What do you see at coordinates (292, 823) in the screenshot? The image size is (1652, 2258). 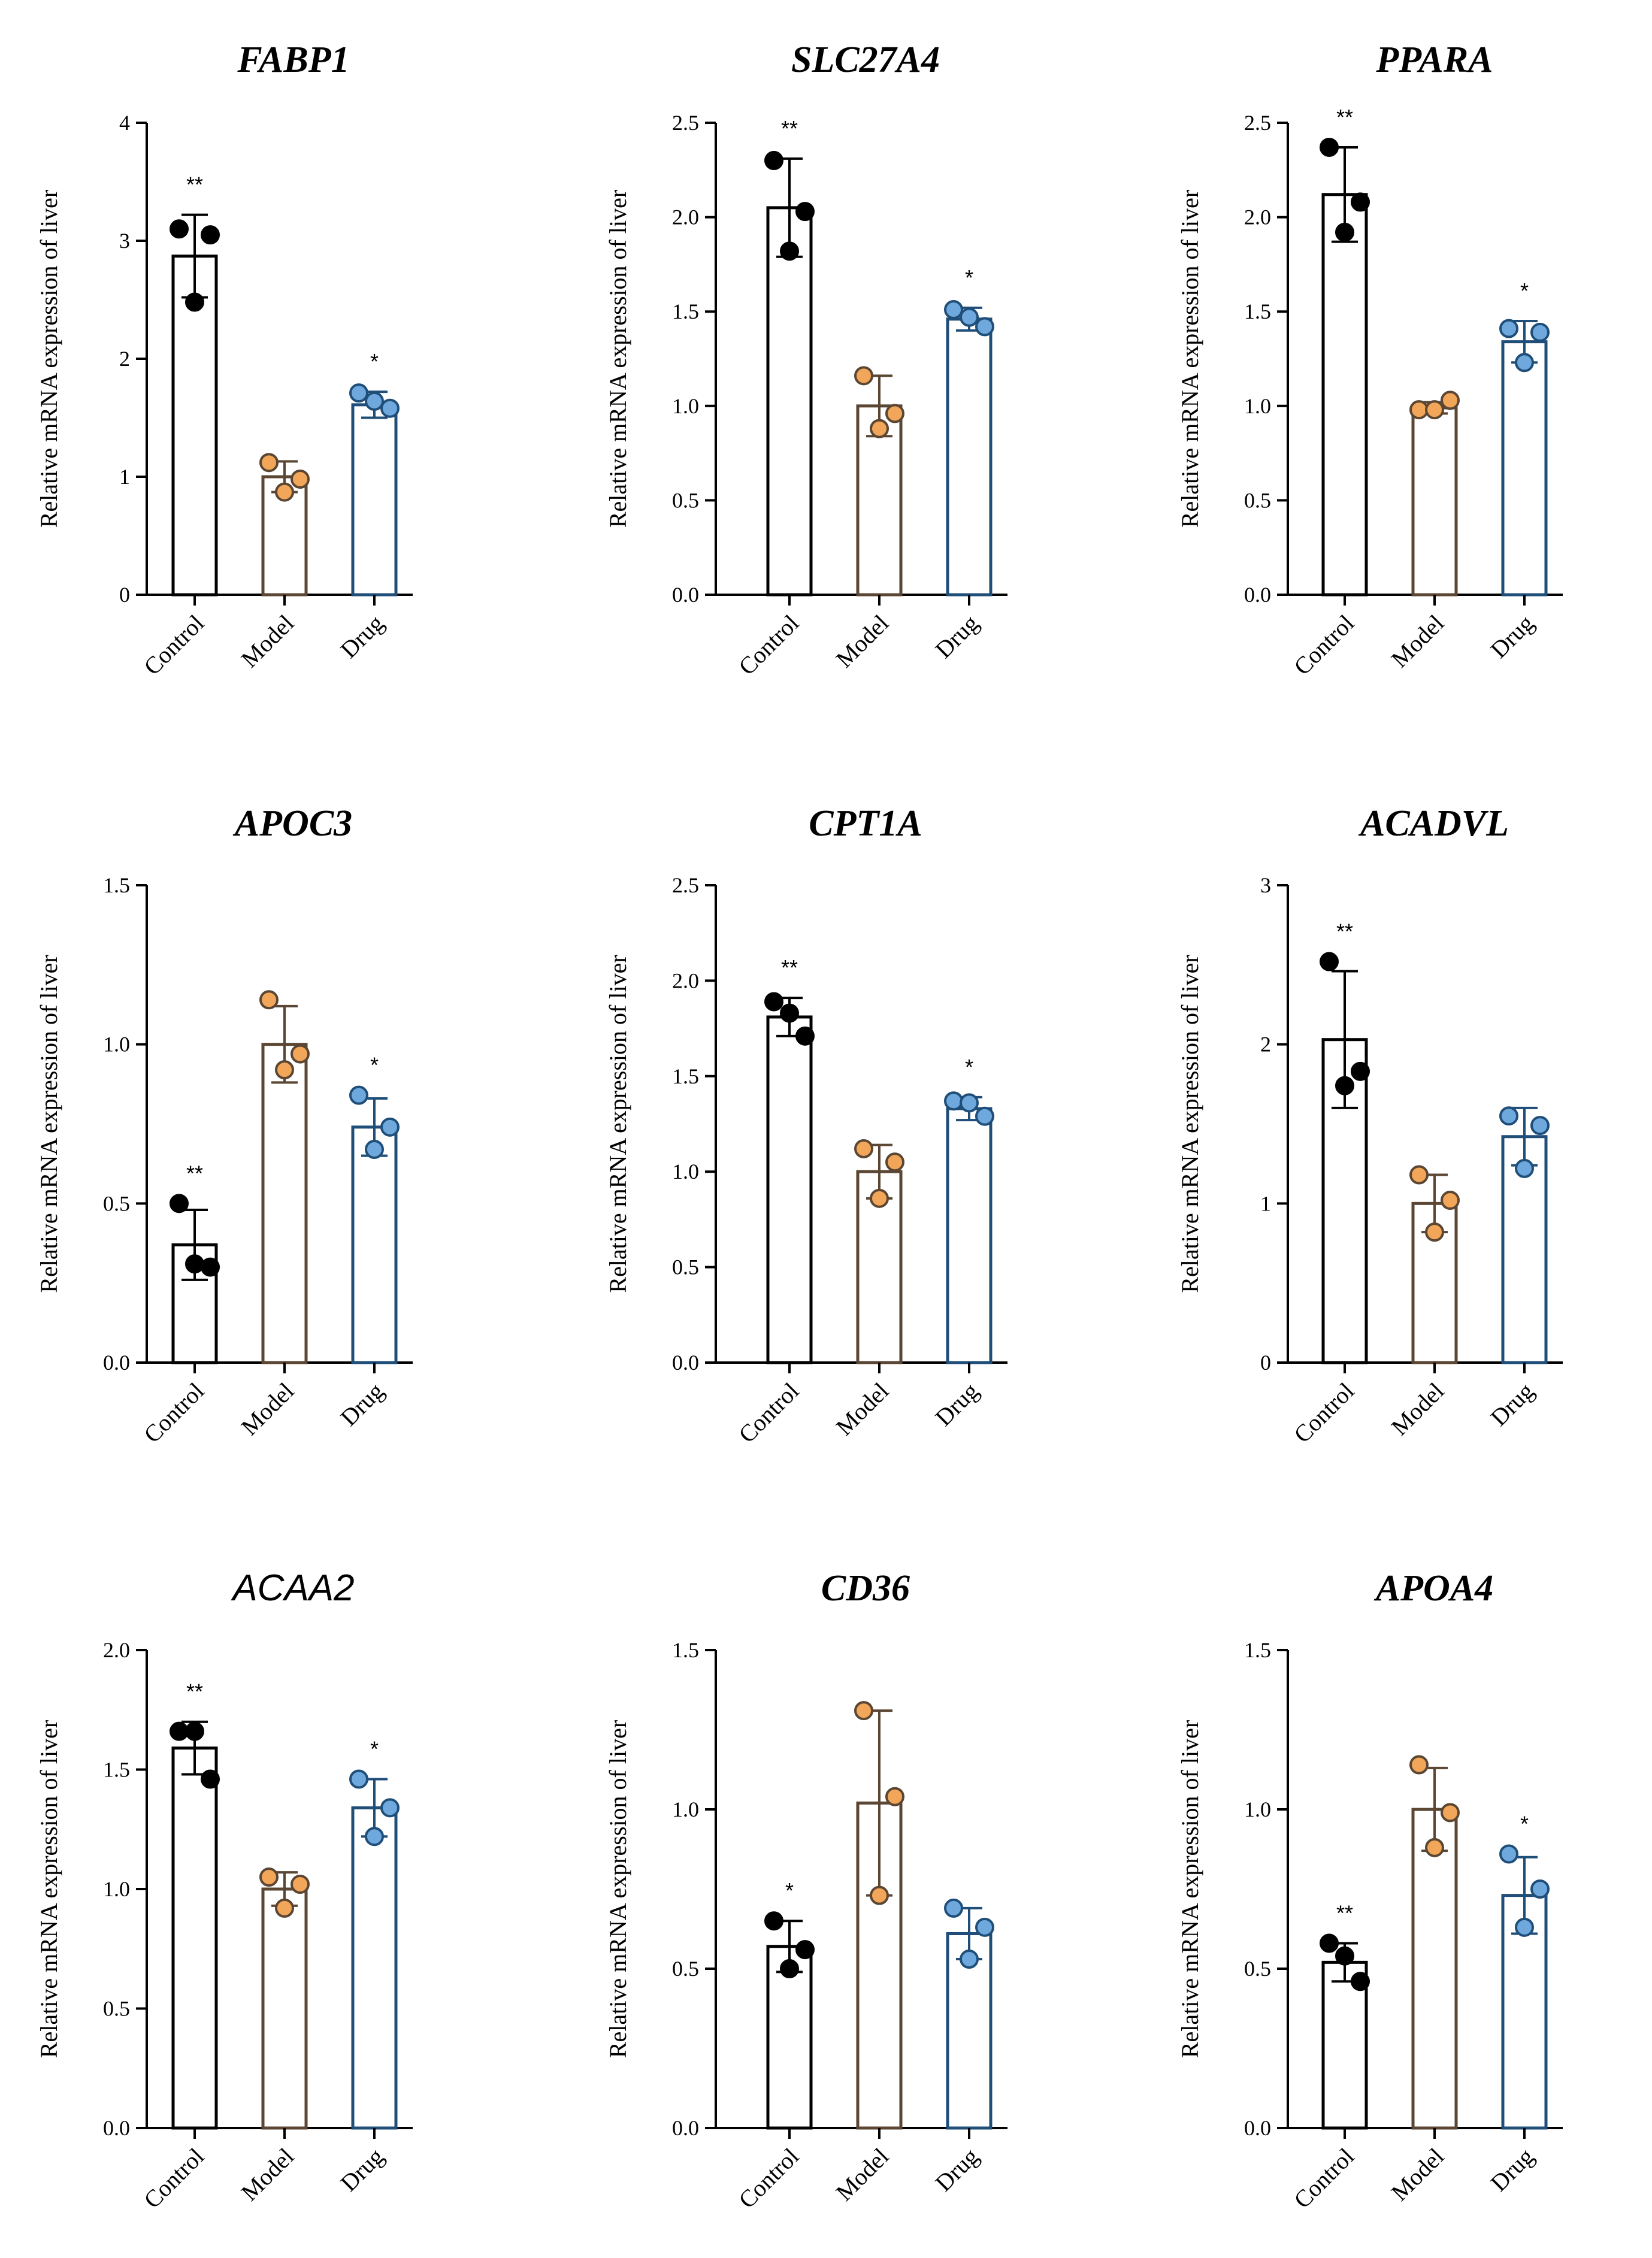 I see `chart-title: APOC3` at bounding box center [292, 823].